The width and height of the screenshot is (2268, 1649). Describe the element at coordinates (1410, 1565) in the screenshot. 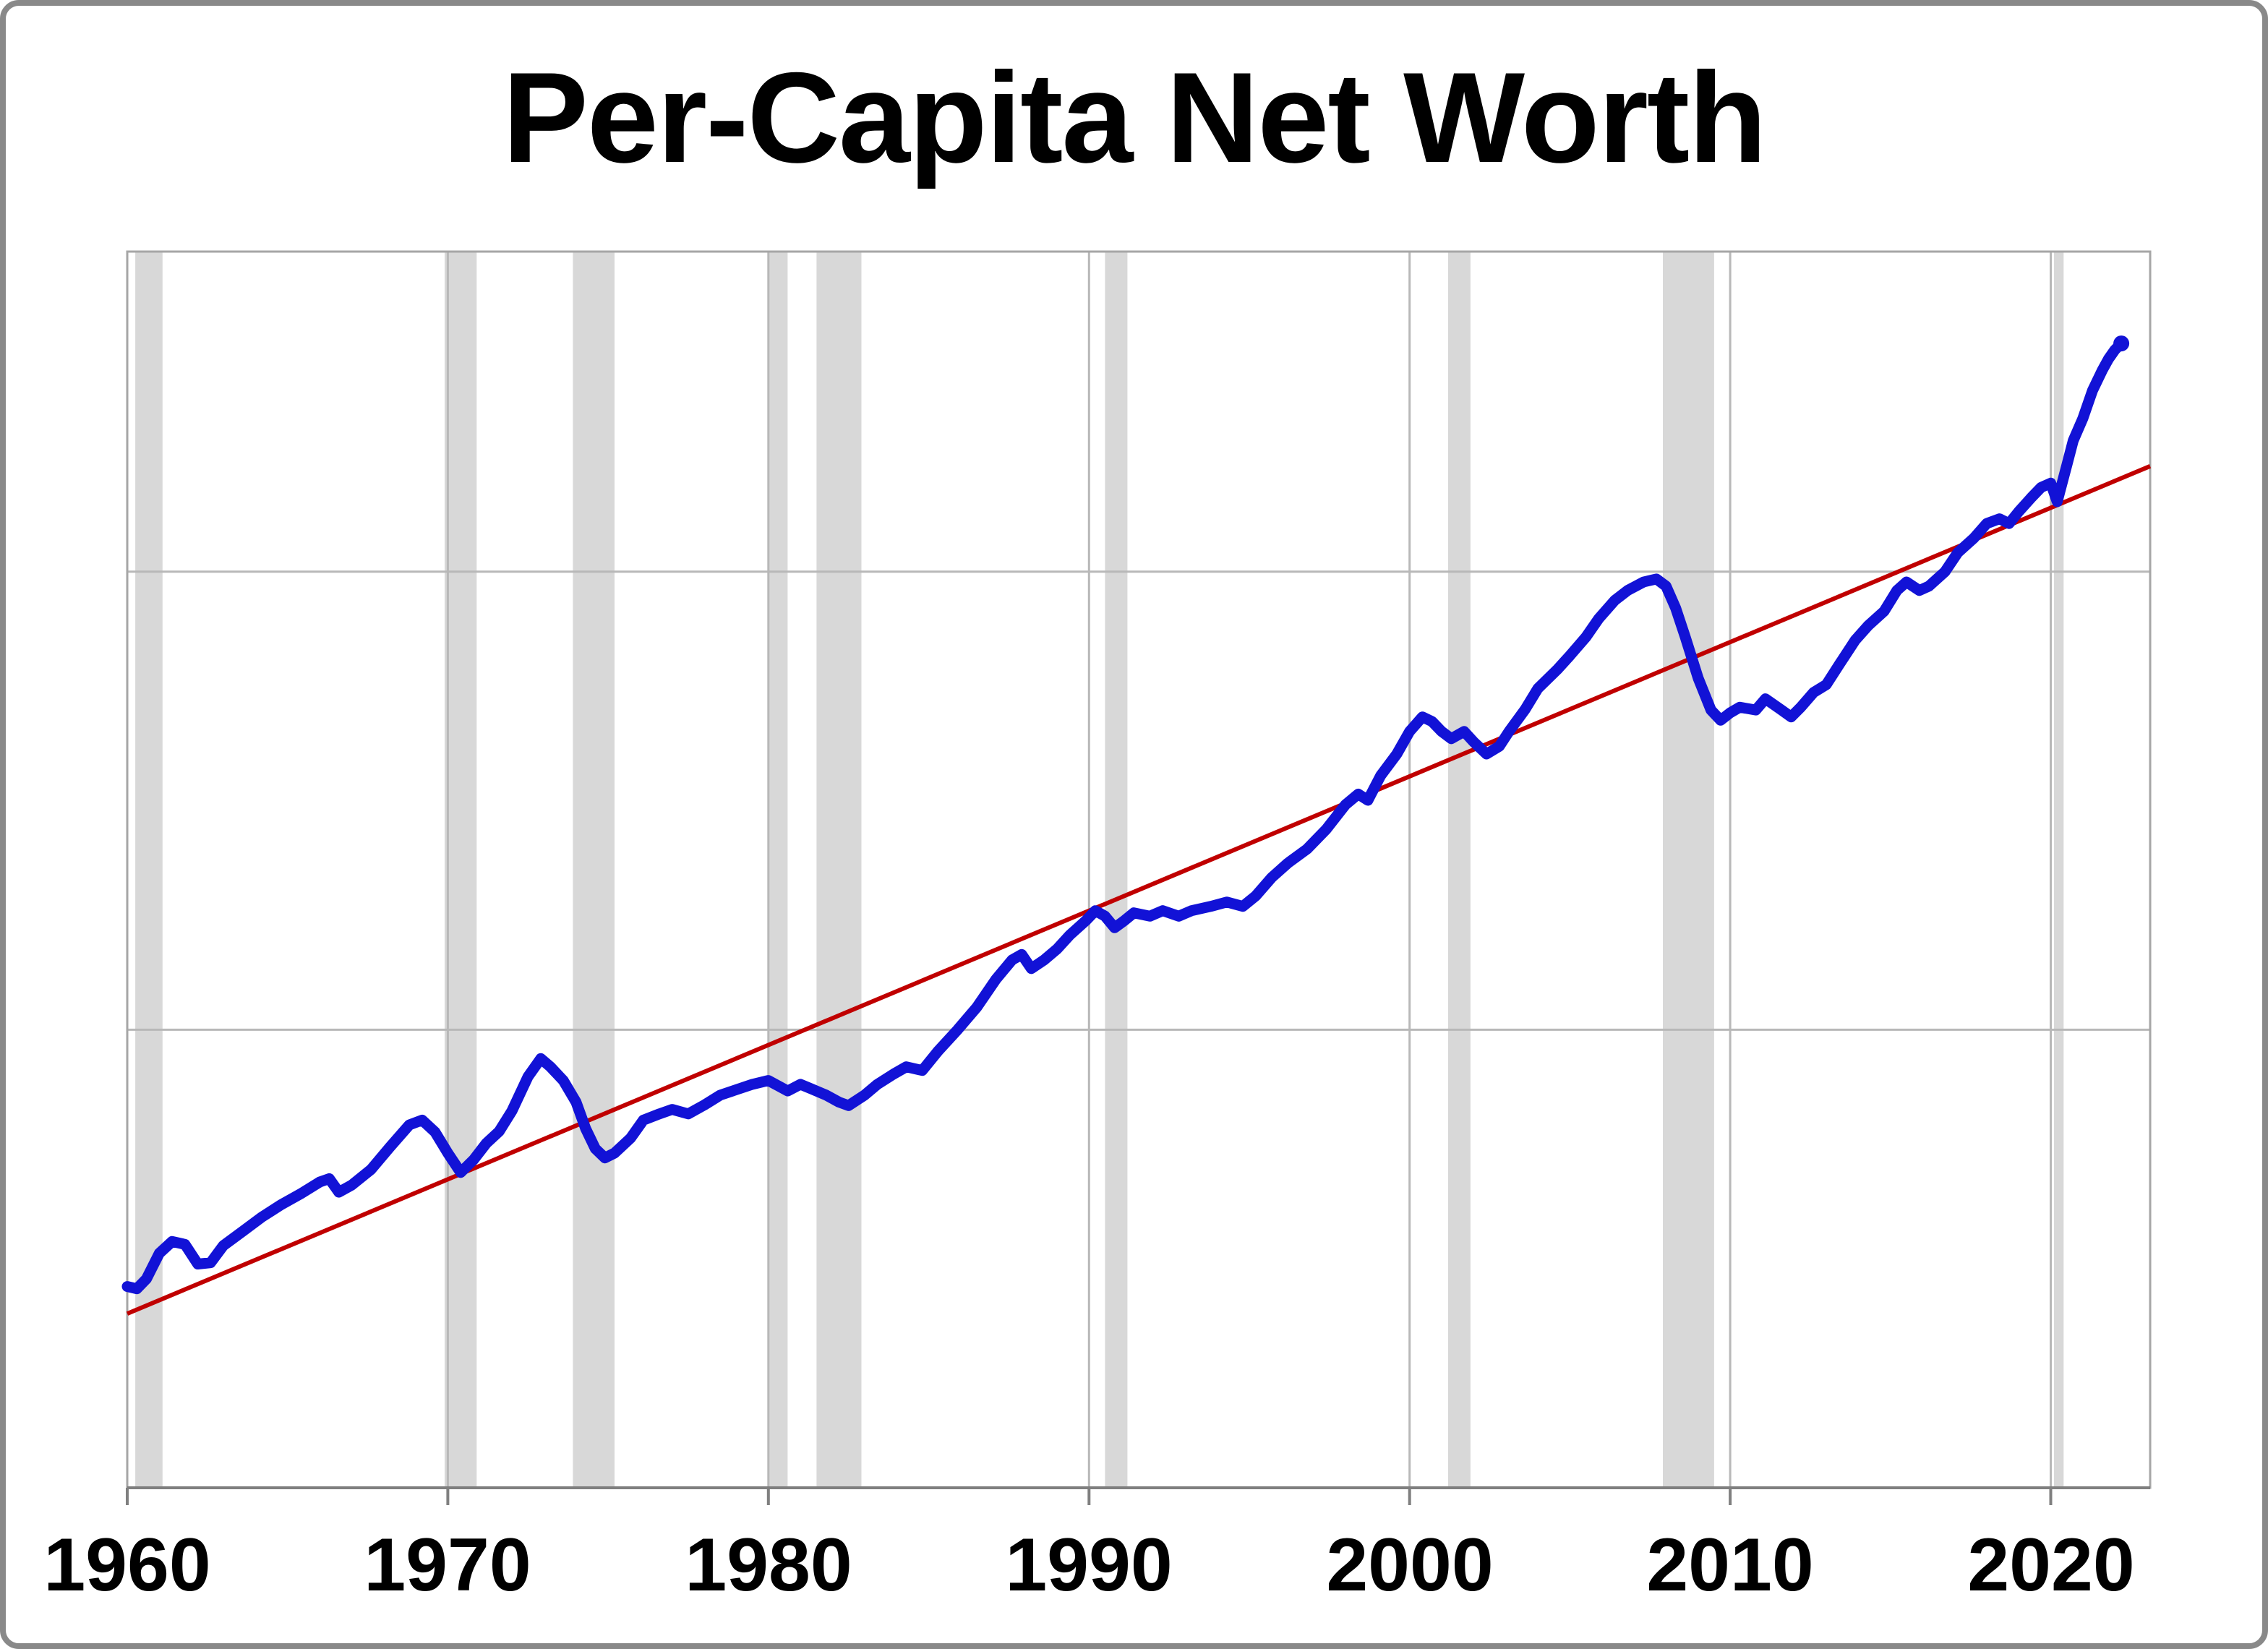

I see `x-tick-label-2000: 2000` at that location.